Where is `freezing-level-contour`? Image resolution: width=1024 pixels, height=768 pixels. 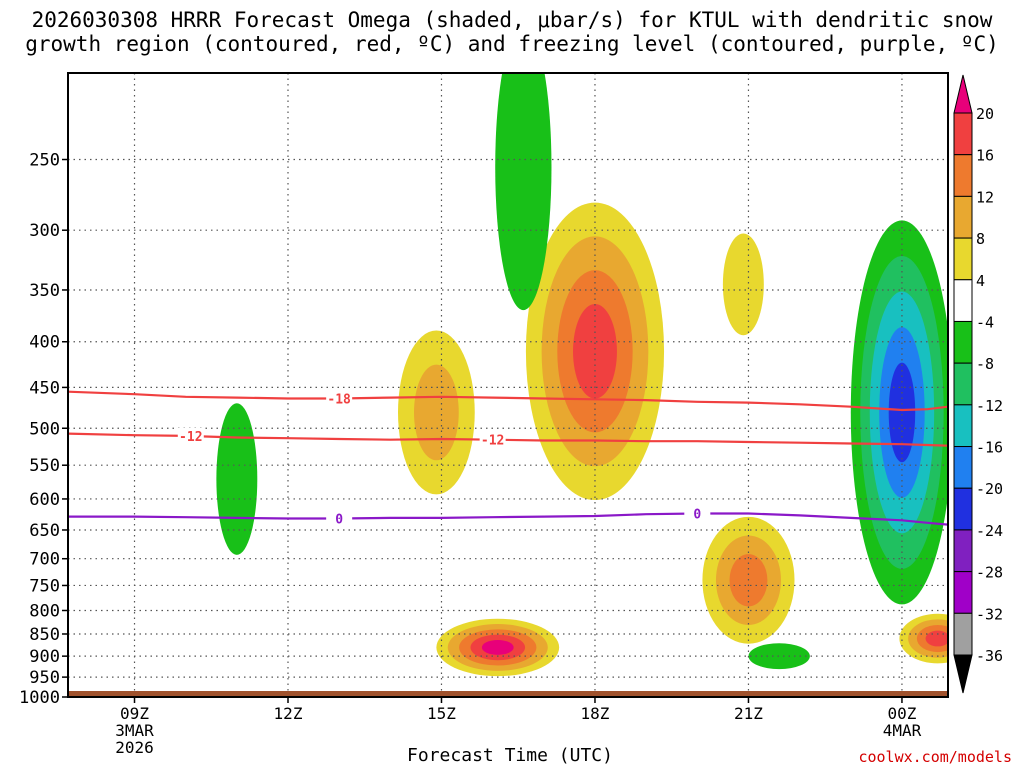 freezing-level-contour is located at coordinates (508, 519).